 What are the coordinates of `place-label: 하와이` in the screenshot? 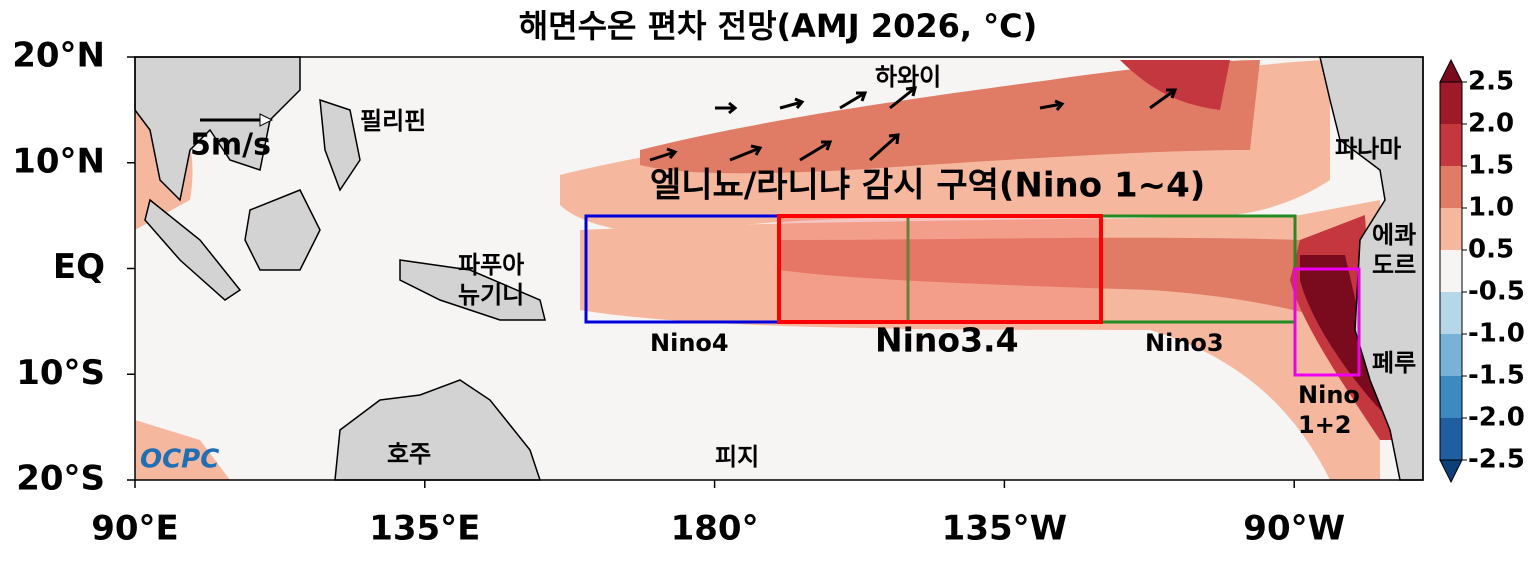 It's located at (908, 77).